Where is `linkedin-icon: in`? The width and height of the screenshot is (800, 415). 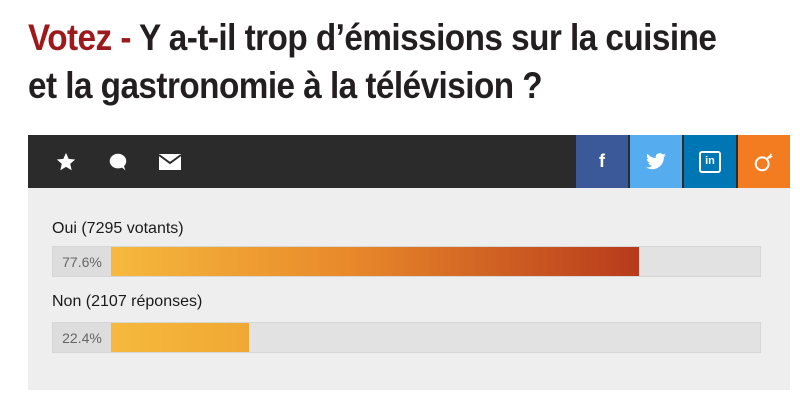
linkedin-icon: in is located at coordinates (710, 161).